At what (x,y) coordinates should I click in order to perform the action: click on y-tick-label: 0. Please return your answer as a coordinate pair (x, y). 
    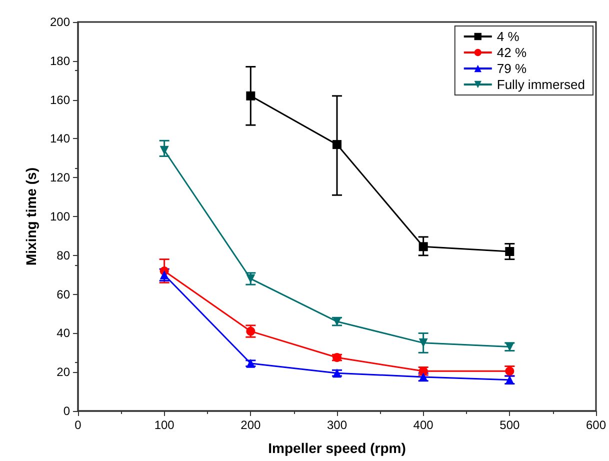
    Looking at the image, I should click on (66, 411).